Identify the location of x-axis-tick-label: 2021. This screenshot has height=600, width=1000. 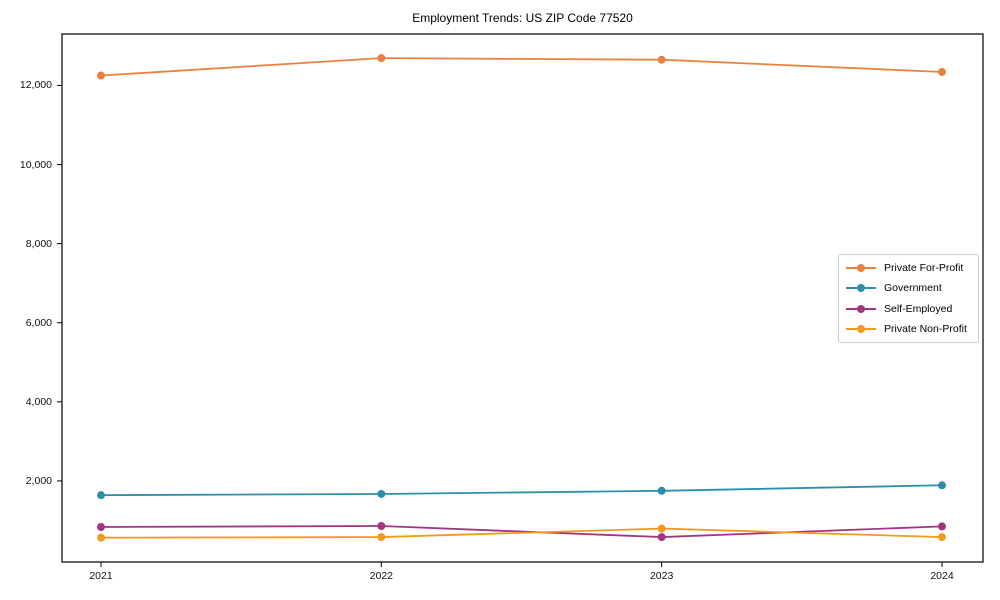
(101, 576).